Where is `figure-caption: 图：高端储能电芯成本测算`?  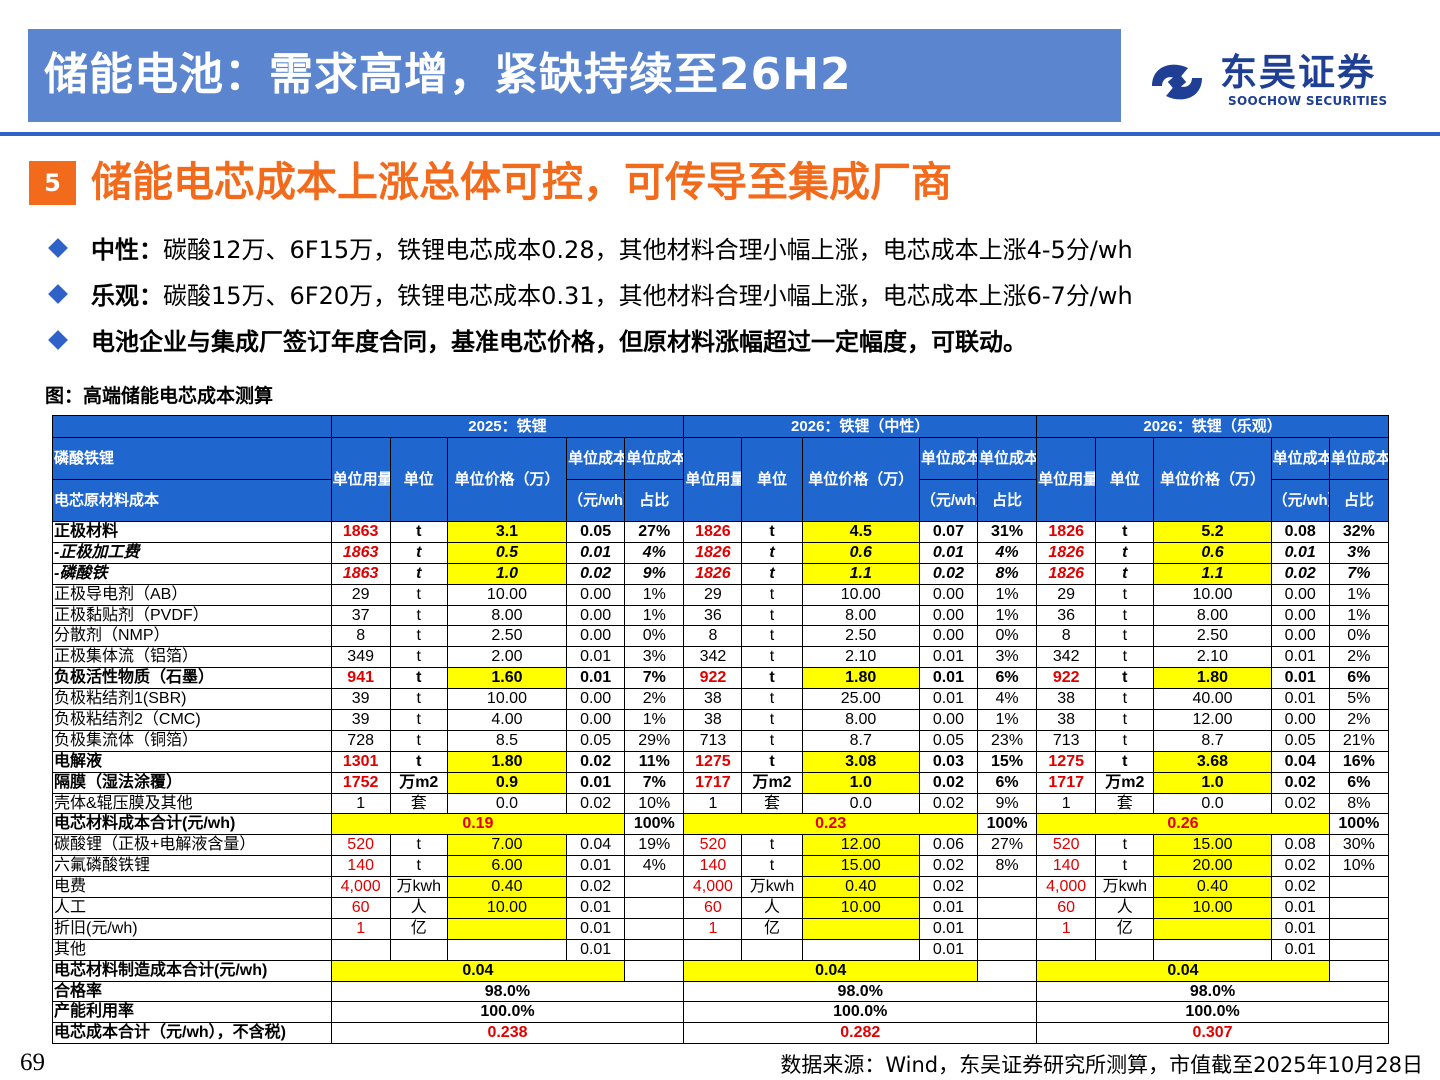 figure-caption: 图：高端储能电芯成本测算 is located at coordinates (159, 396).